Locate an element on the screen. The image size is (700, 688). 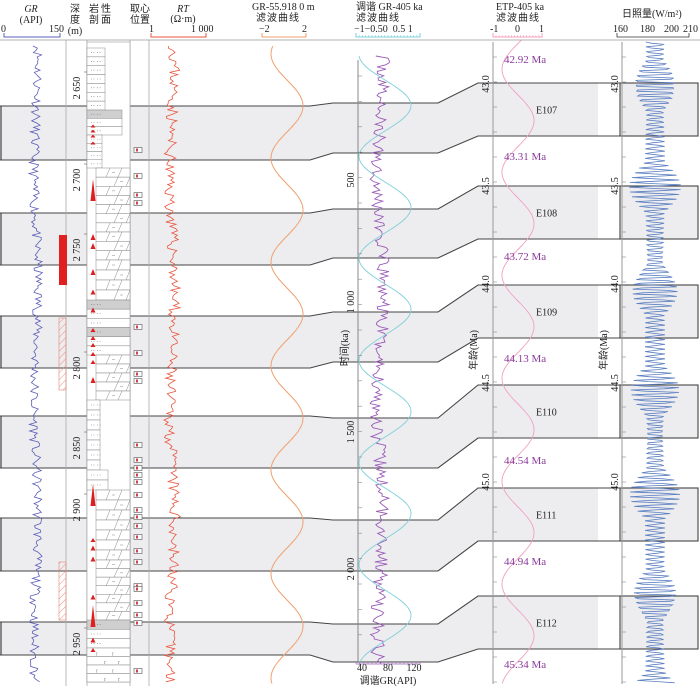
tuned-gr-axis-title: 调谐GR(API) is located at coordinates (388, 681).